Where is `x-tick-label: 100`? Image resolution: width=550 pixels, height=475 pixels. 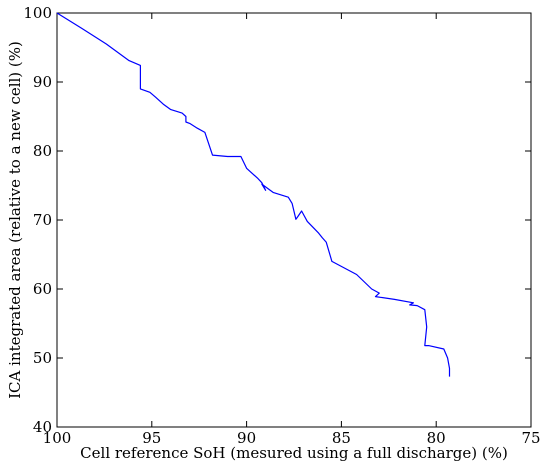
x-tick-label: 100 is located at coordinates (57, 438).